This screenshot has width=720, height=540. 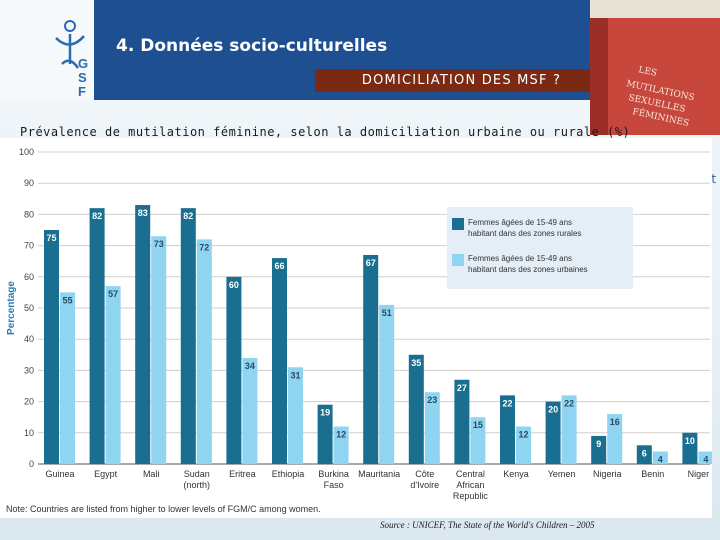 I want to click on y-tick-label: 30, so click(x=29, y=370).